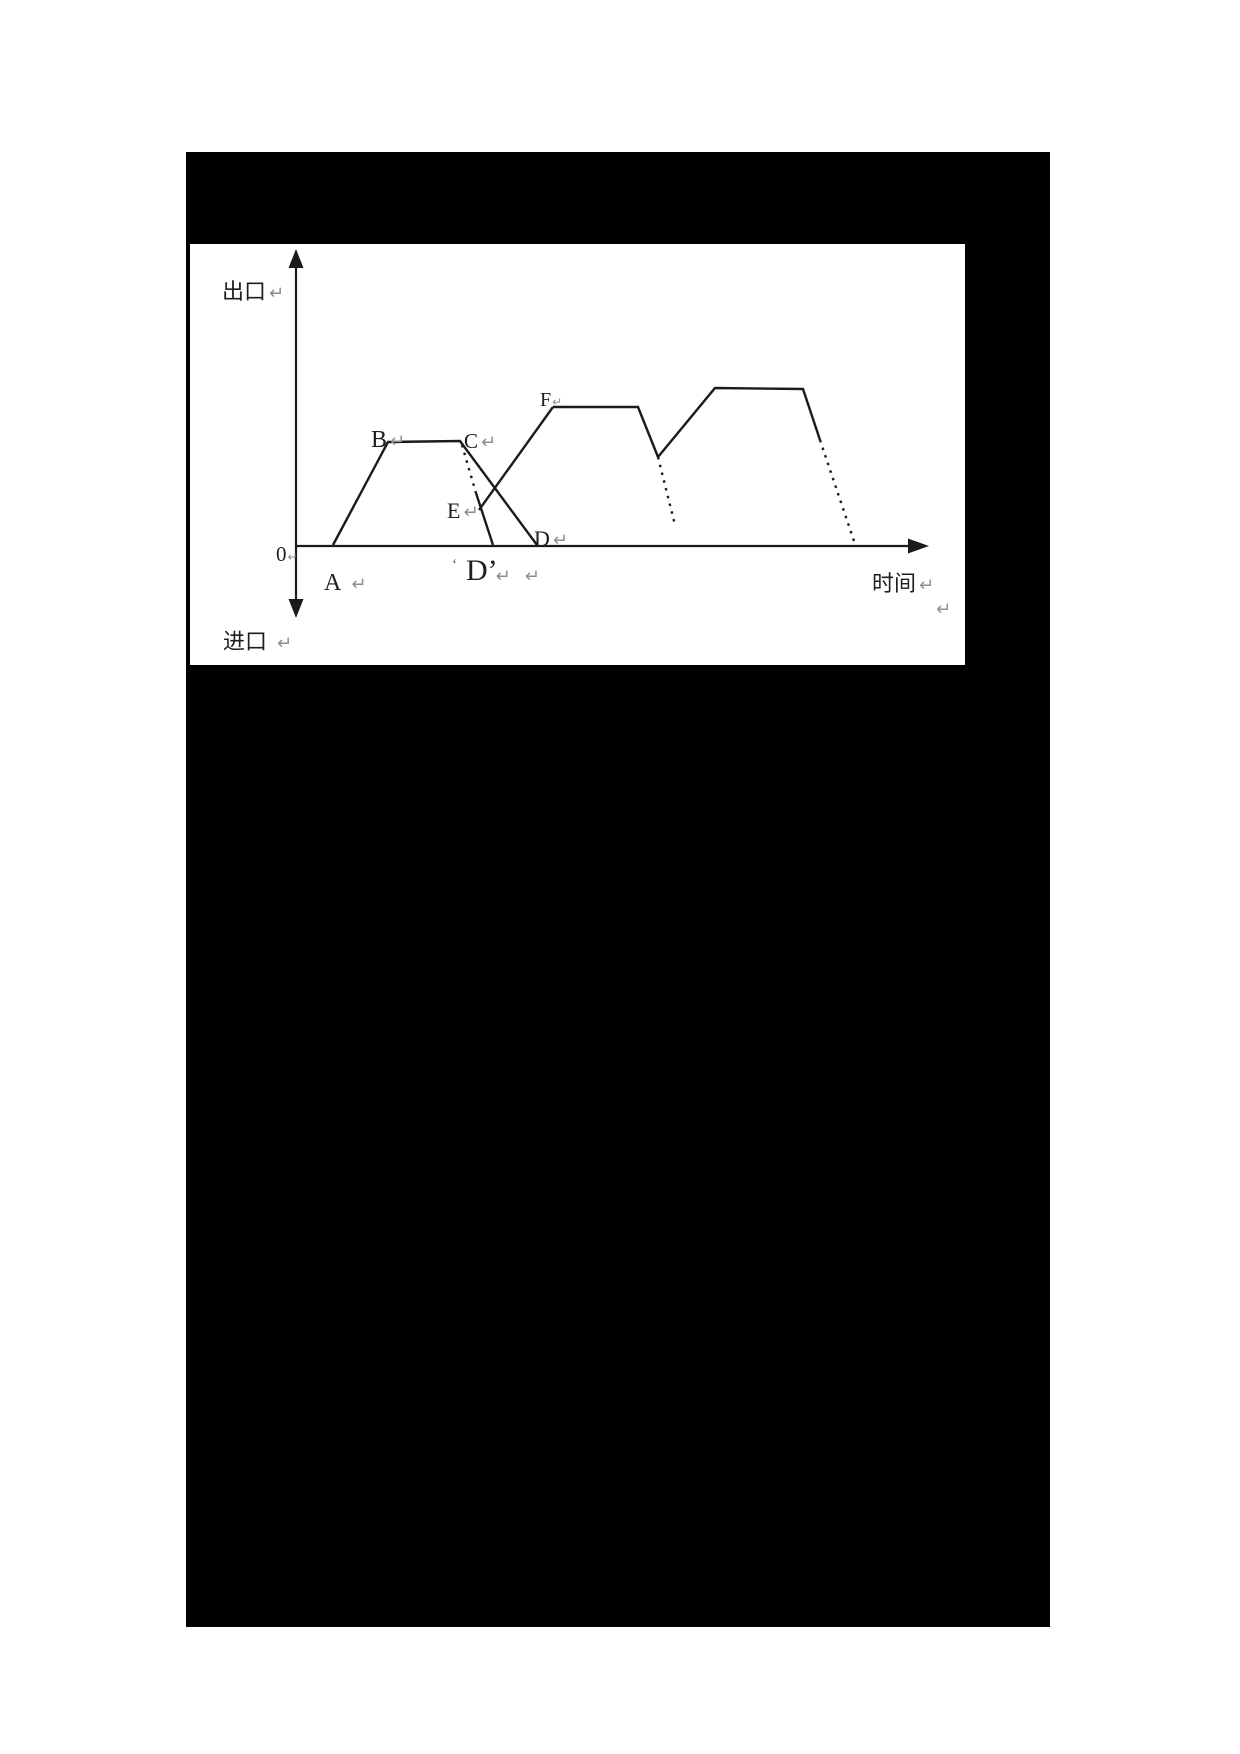  What do you see at coordinates (484, 519) in the screenshot?
I see `series-E-to-D-prime-decline` at bounding box center [484, 519].